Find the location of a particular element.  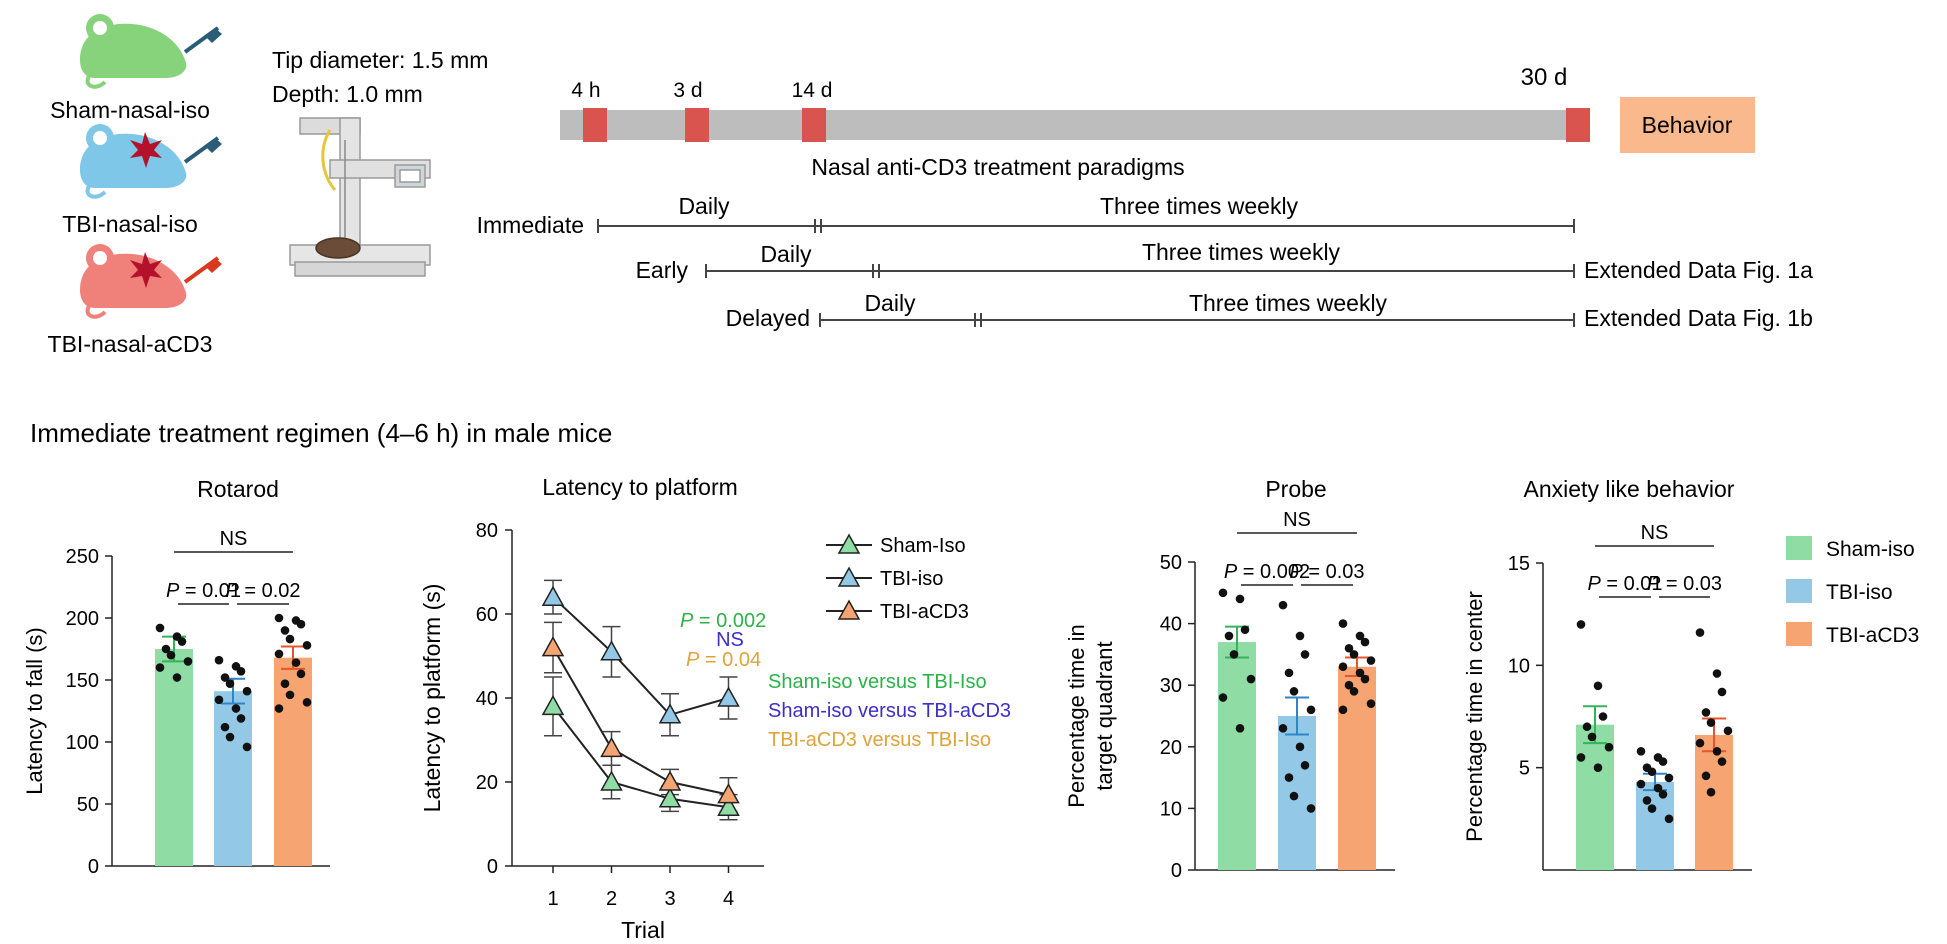

mouse-sham-icon is located at coordinates (151, 51).